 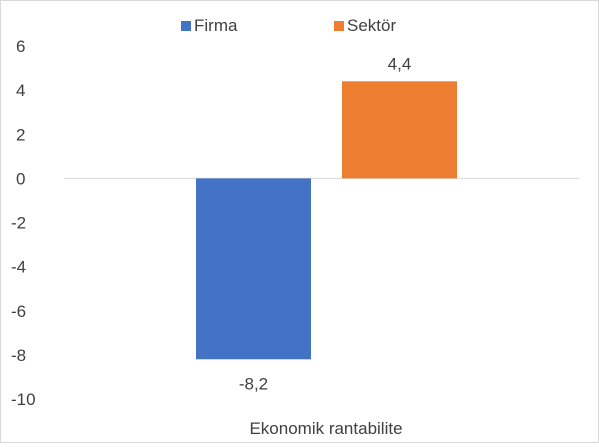 I want to click on y-tick-label: 2, so click(x=20, y=134).